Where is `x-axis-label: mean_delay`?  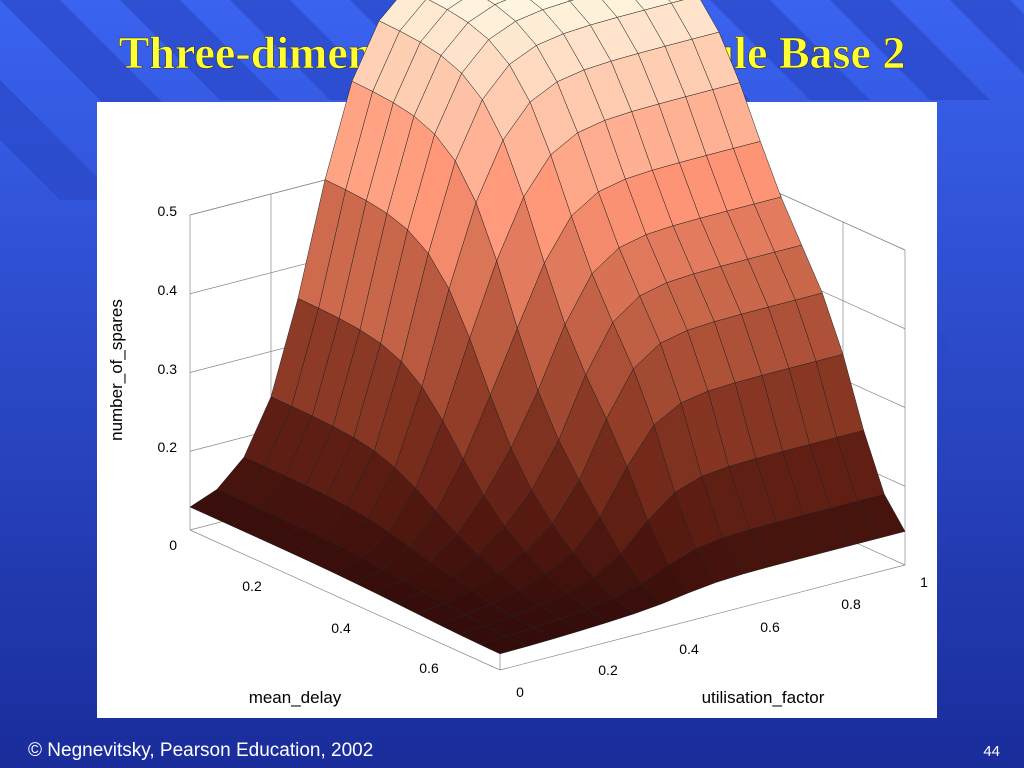
x-axis-label: mean_delay is located at coordinates (295, 697).